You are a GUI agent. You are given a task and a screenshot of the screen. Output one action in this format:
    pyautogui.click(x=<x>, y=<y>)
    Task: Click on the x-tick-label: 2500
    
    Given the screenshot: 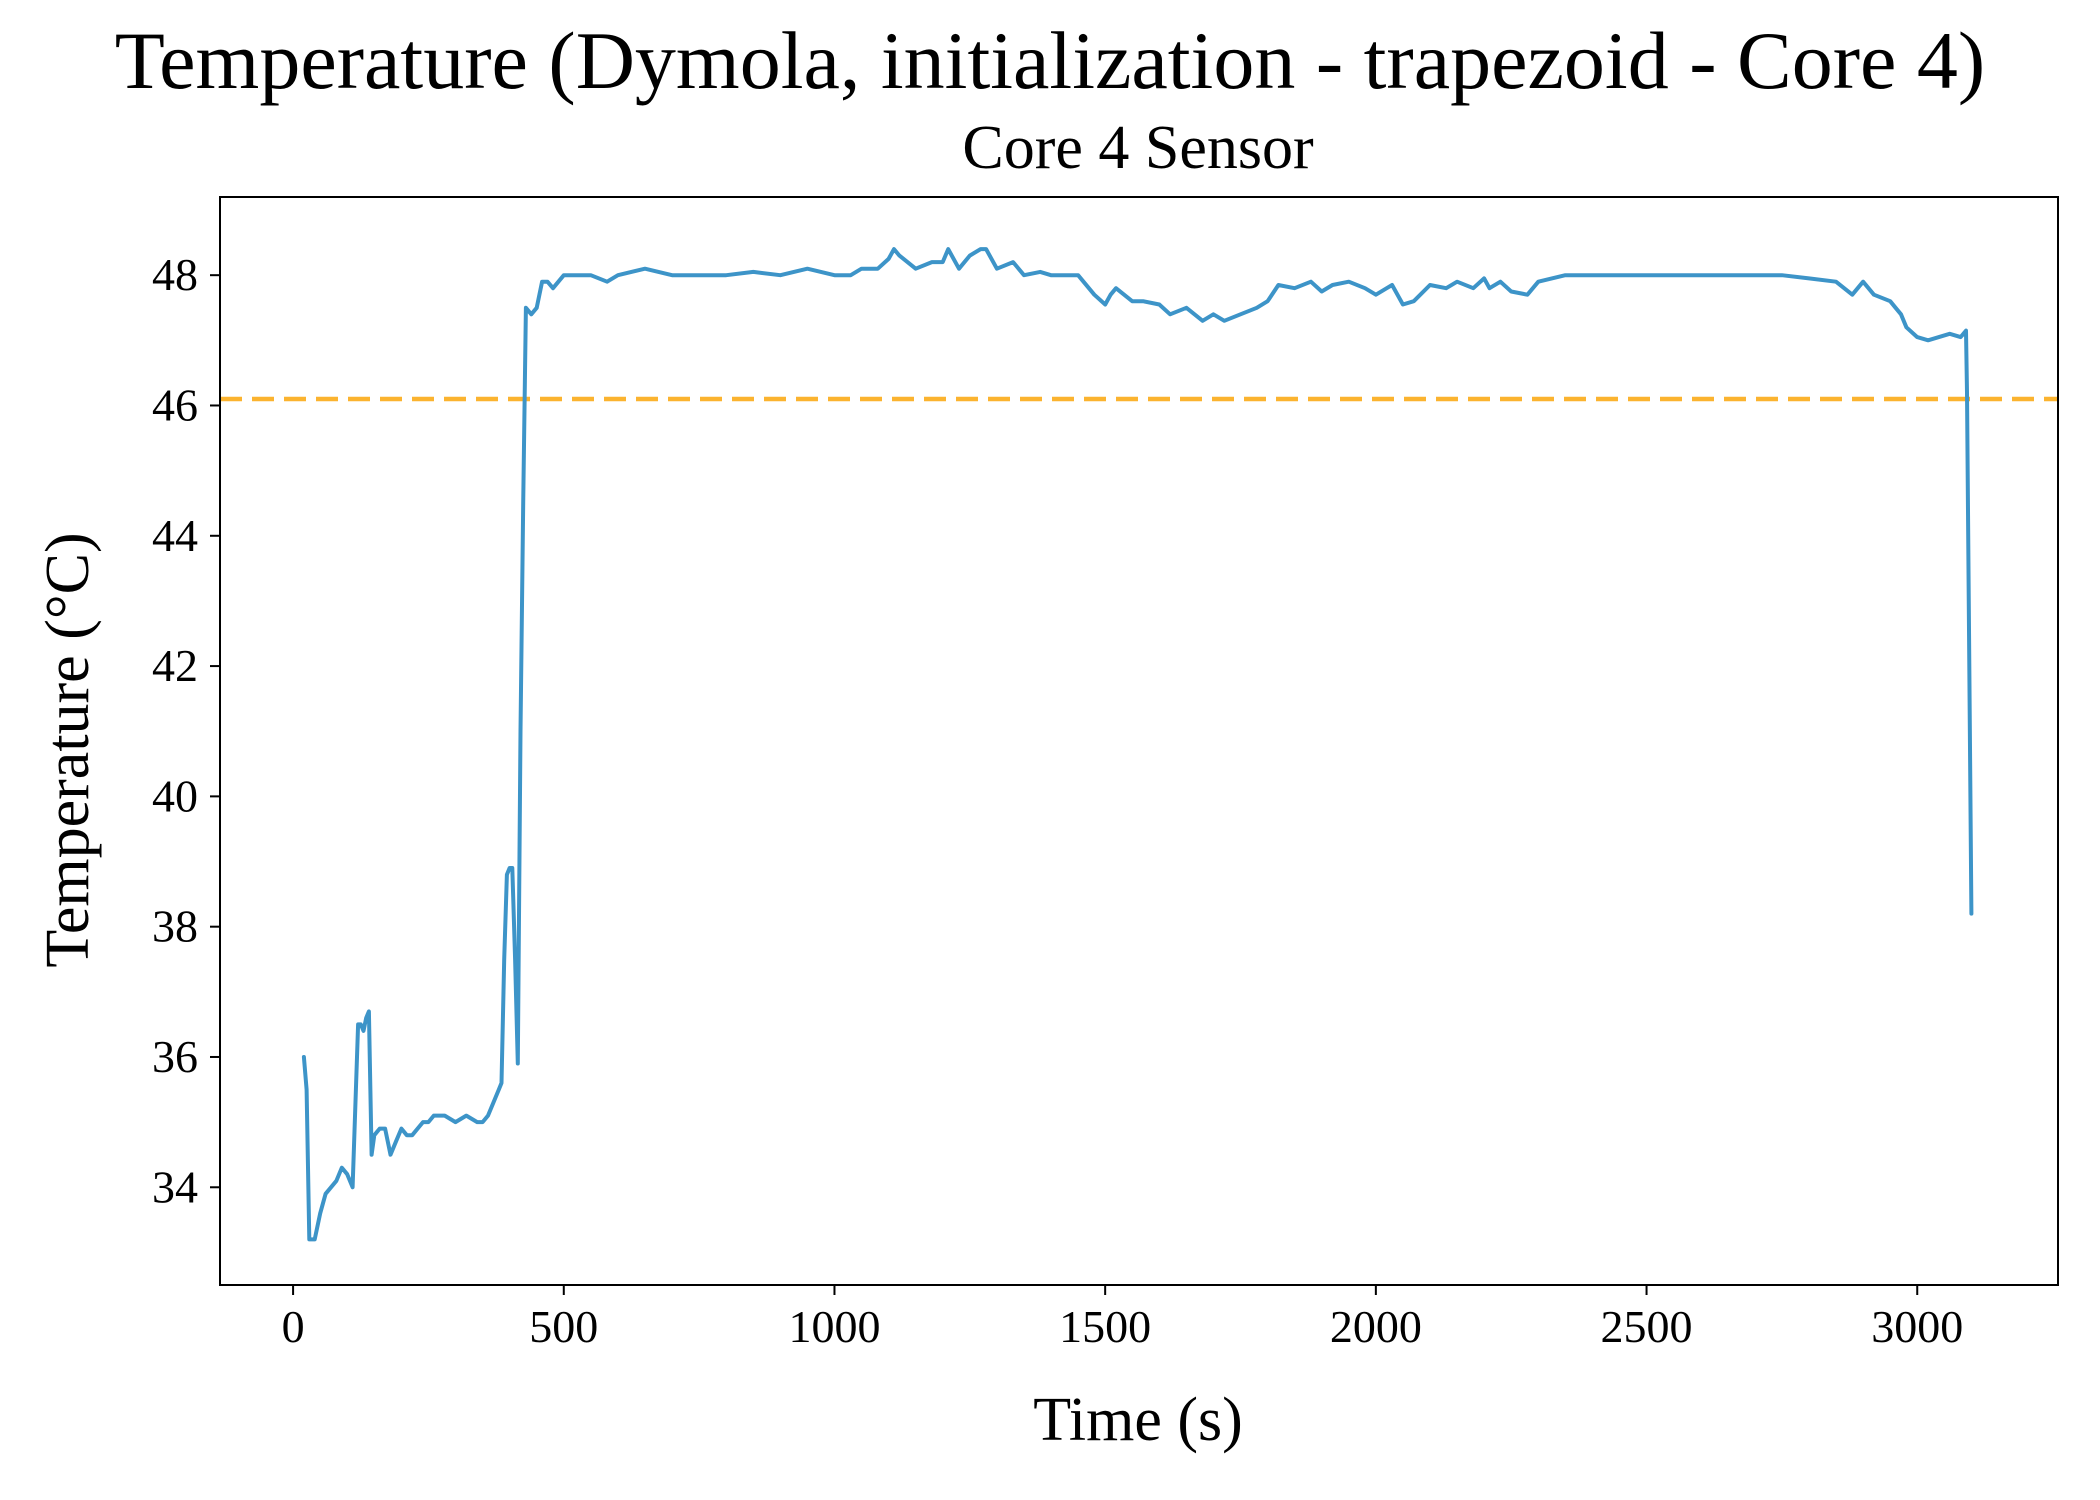 What is the action you would take?
    pyautogui.click(x=1647, y=1326)
    